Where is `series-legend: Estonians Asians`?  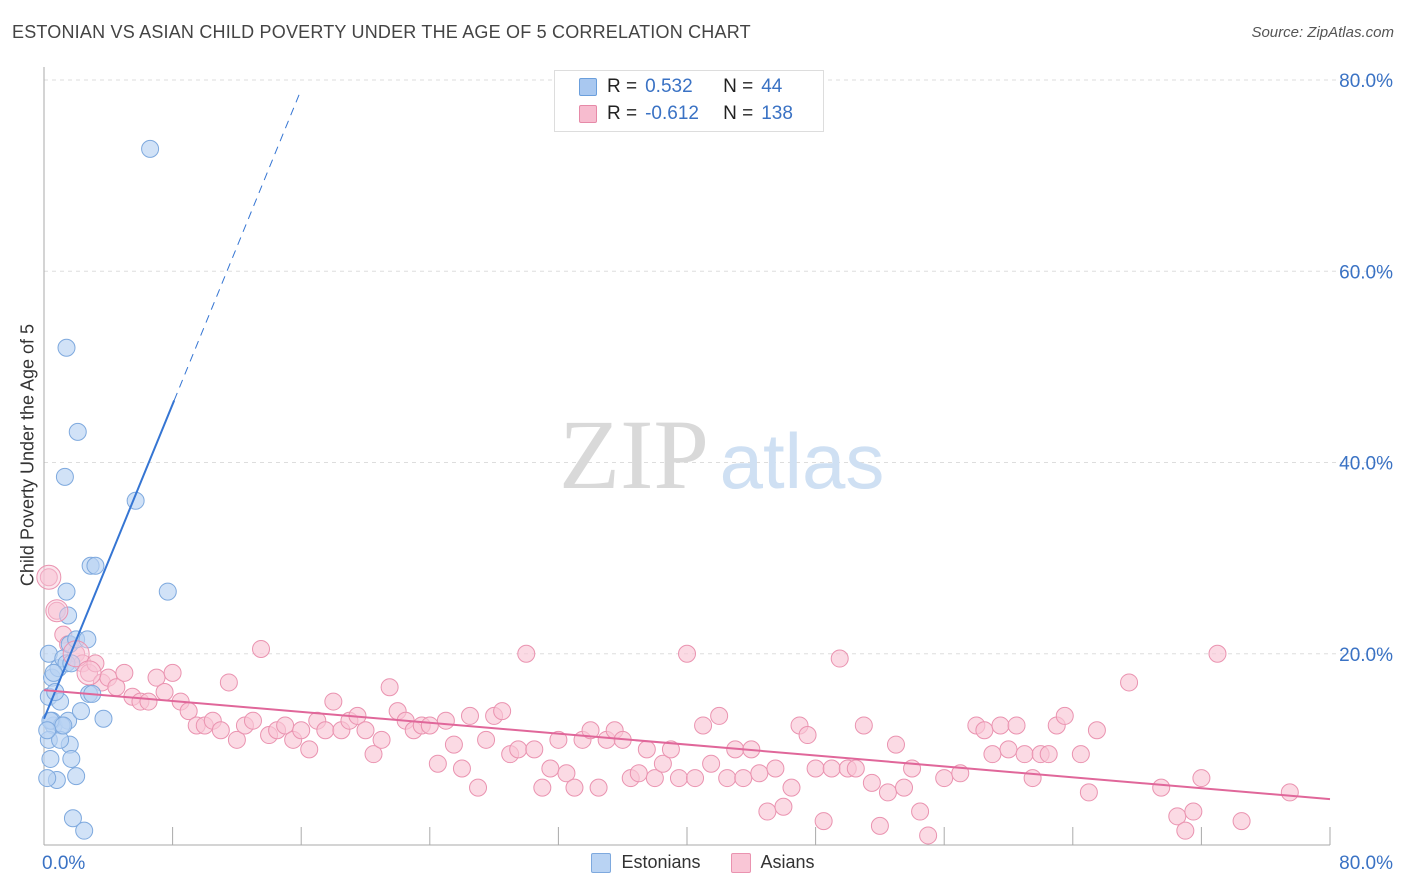
series-legend: Estonians Asians is located at coordinates (703, 862).